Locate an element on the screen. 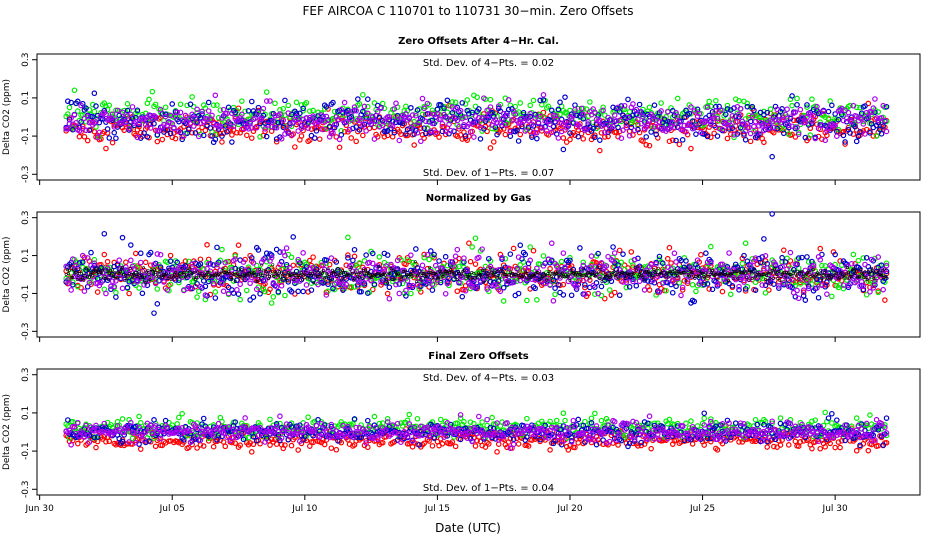  y-axis-label: Delta CO2 (ppm) is located at coordinates (7, 432).